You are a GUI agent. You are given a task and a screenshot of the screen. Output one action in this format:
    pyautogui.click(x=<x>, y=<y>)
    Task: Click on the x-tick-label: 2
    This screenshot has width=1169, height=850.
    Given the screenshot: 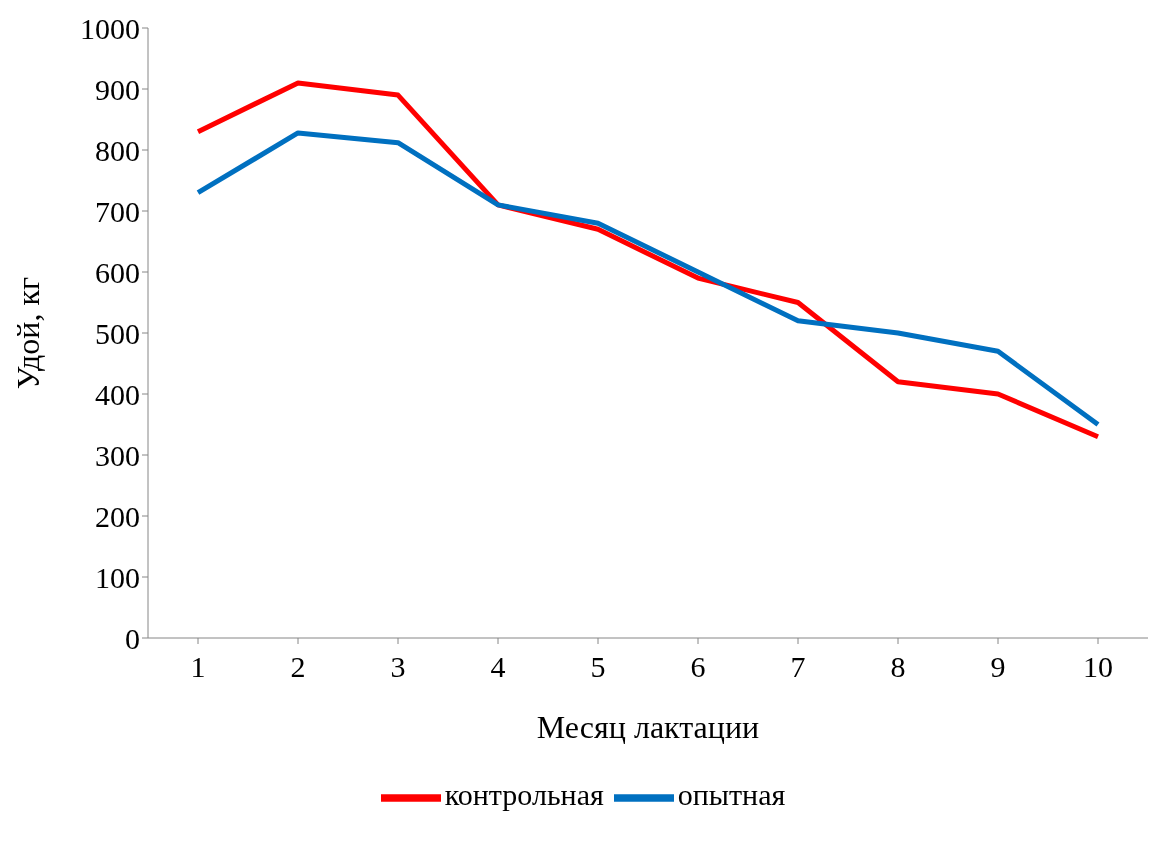 What is the action you would take?
    pyautogui.click(x=298, y=667)
    